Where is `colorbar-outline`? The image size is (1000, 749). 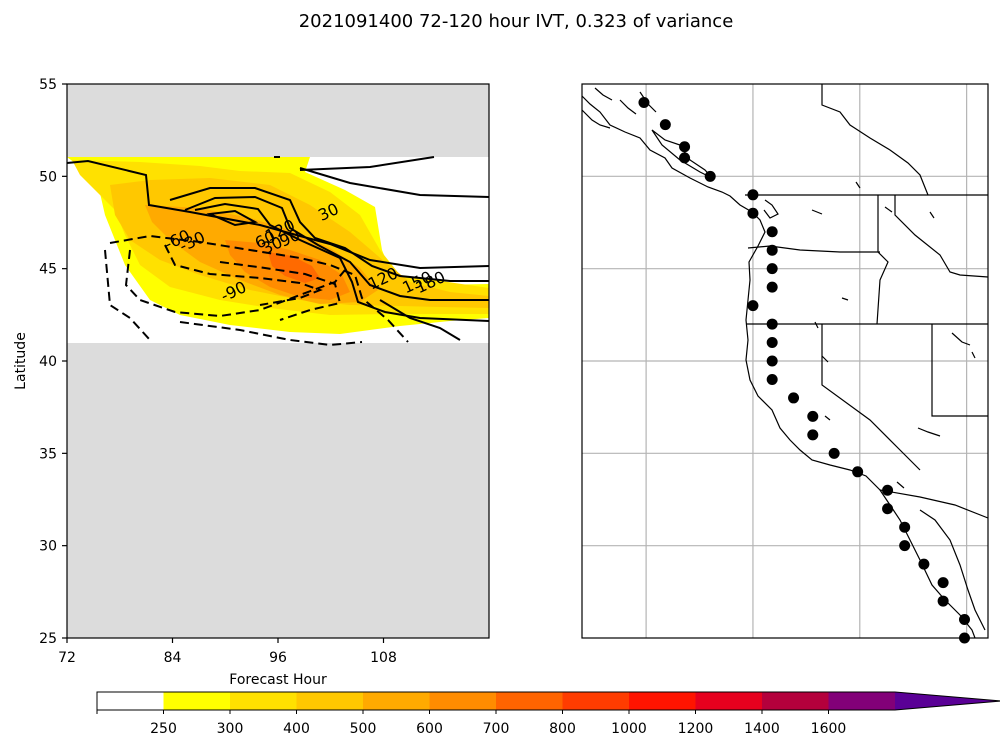 colorbar-outline is located at coordinates (548, 701).